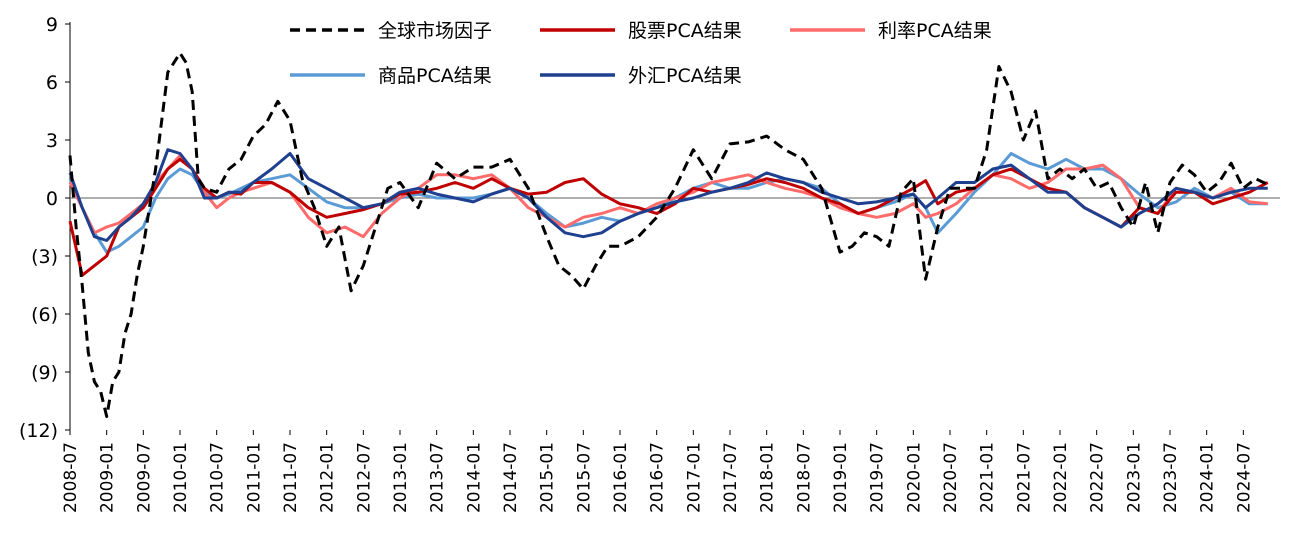  Describe the element at coordinates (548, 477) in the screenshot. I see `x-tick-label: 2015-01` at that location.